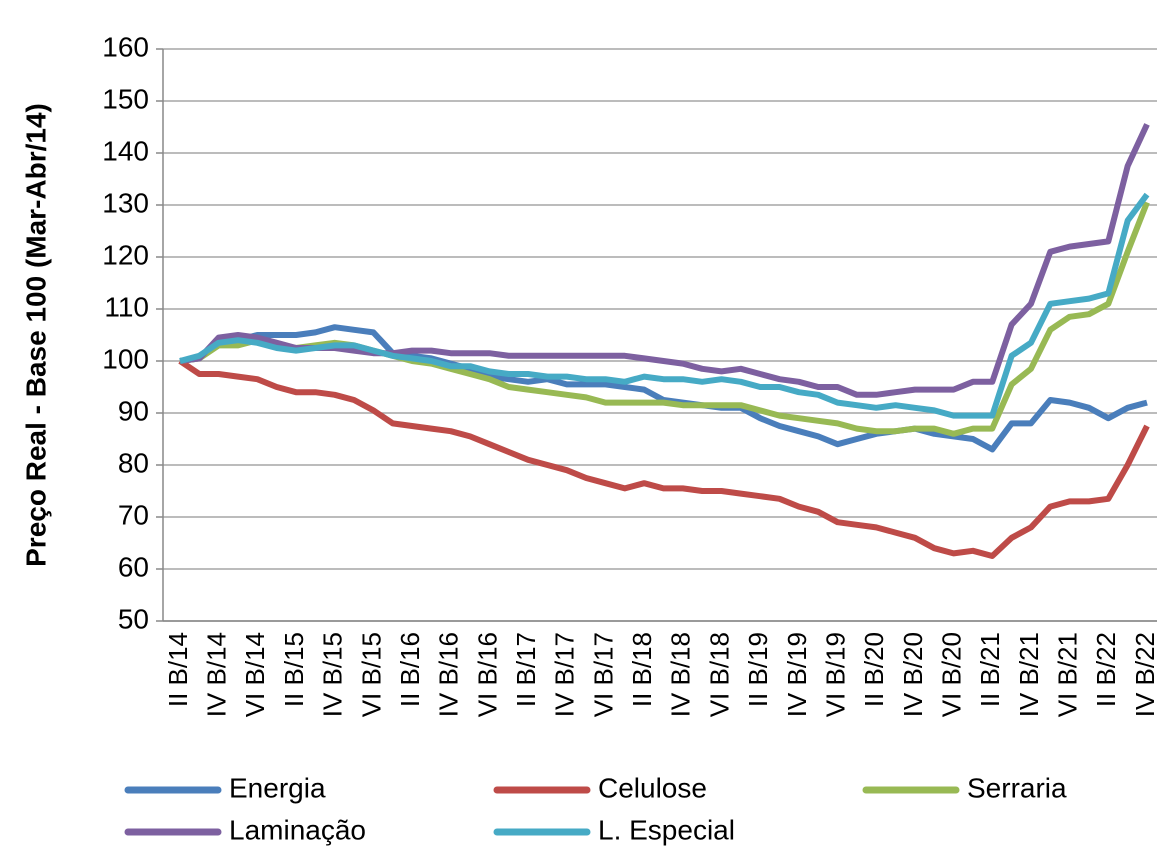  I want to click on x-tick-label: VI B/18, so click(719, 674).